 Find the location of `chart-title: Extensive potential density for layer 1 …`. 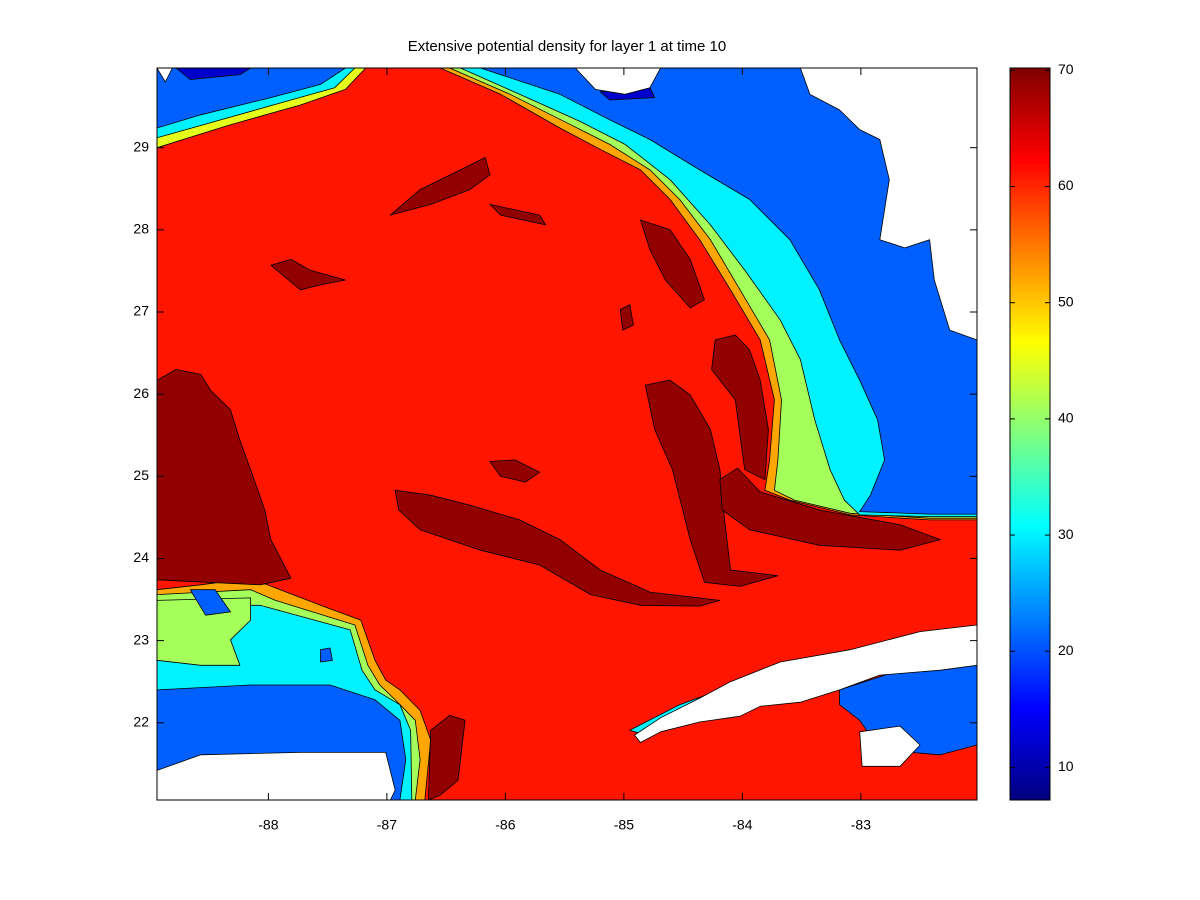

chart-title: Extensive potential density for layer 1 … is located at coordinates (567, 46).